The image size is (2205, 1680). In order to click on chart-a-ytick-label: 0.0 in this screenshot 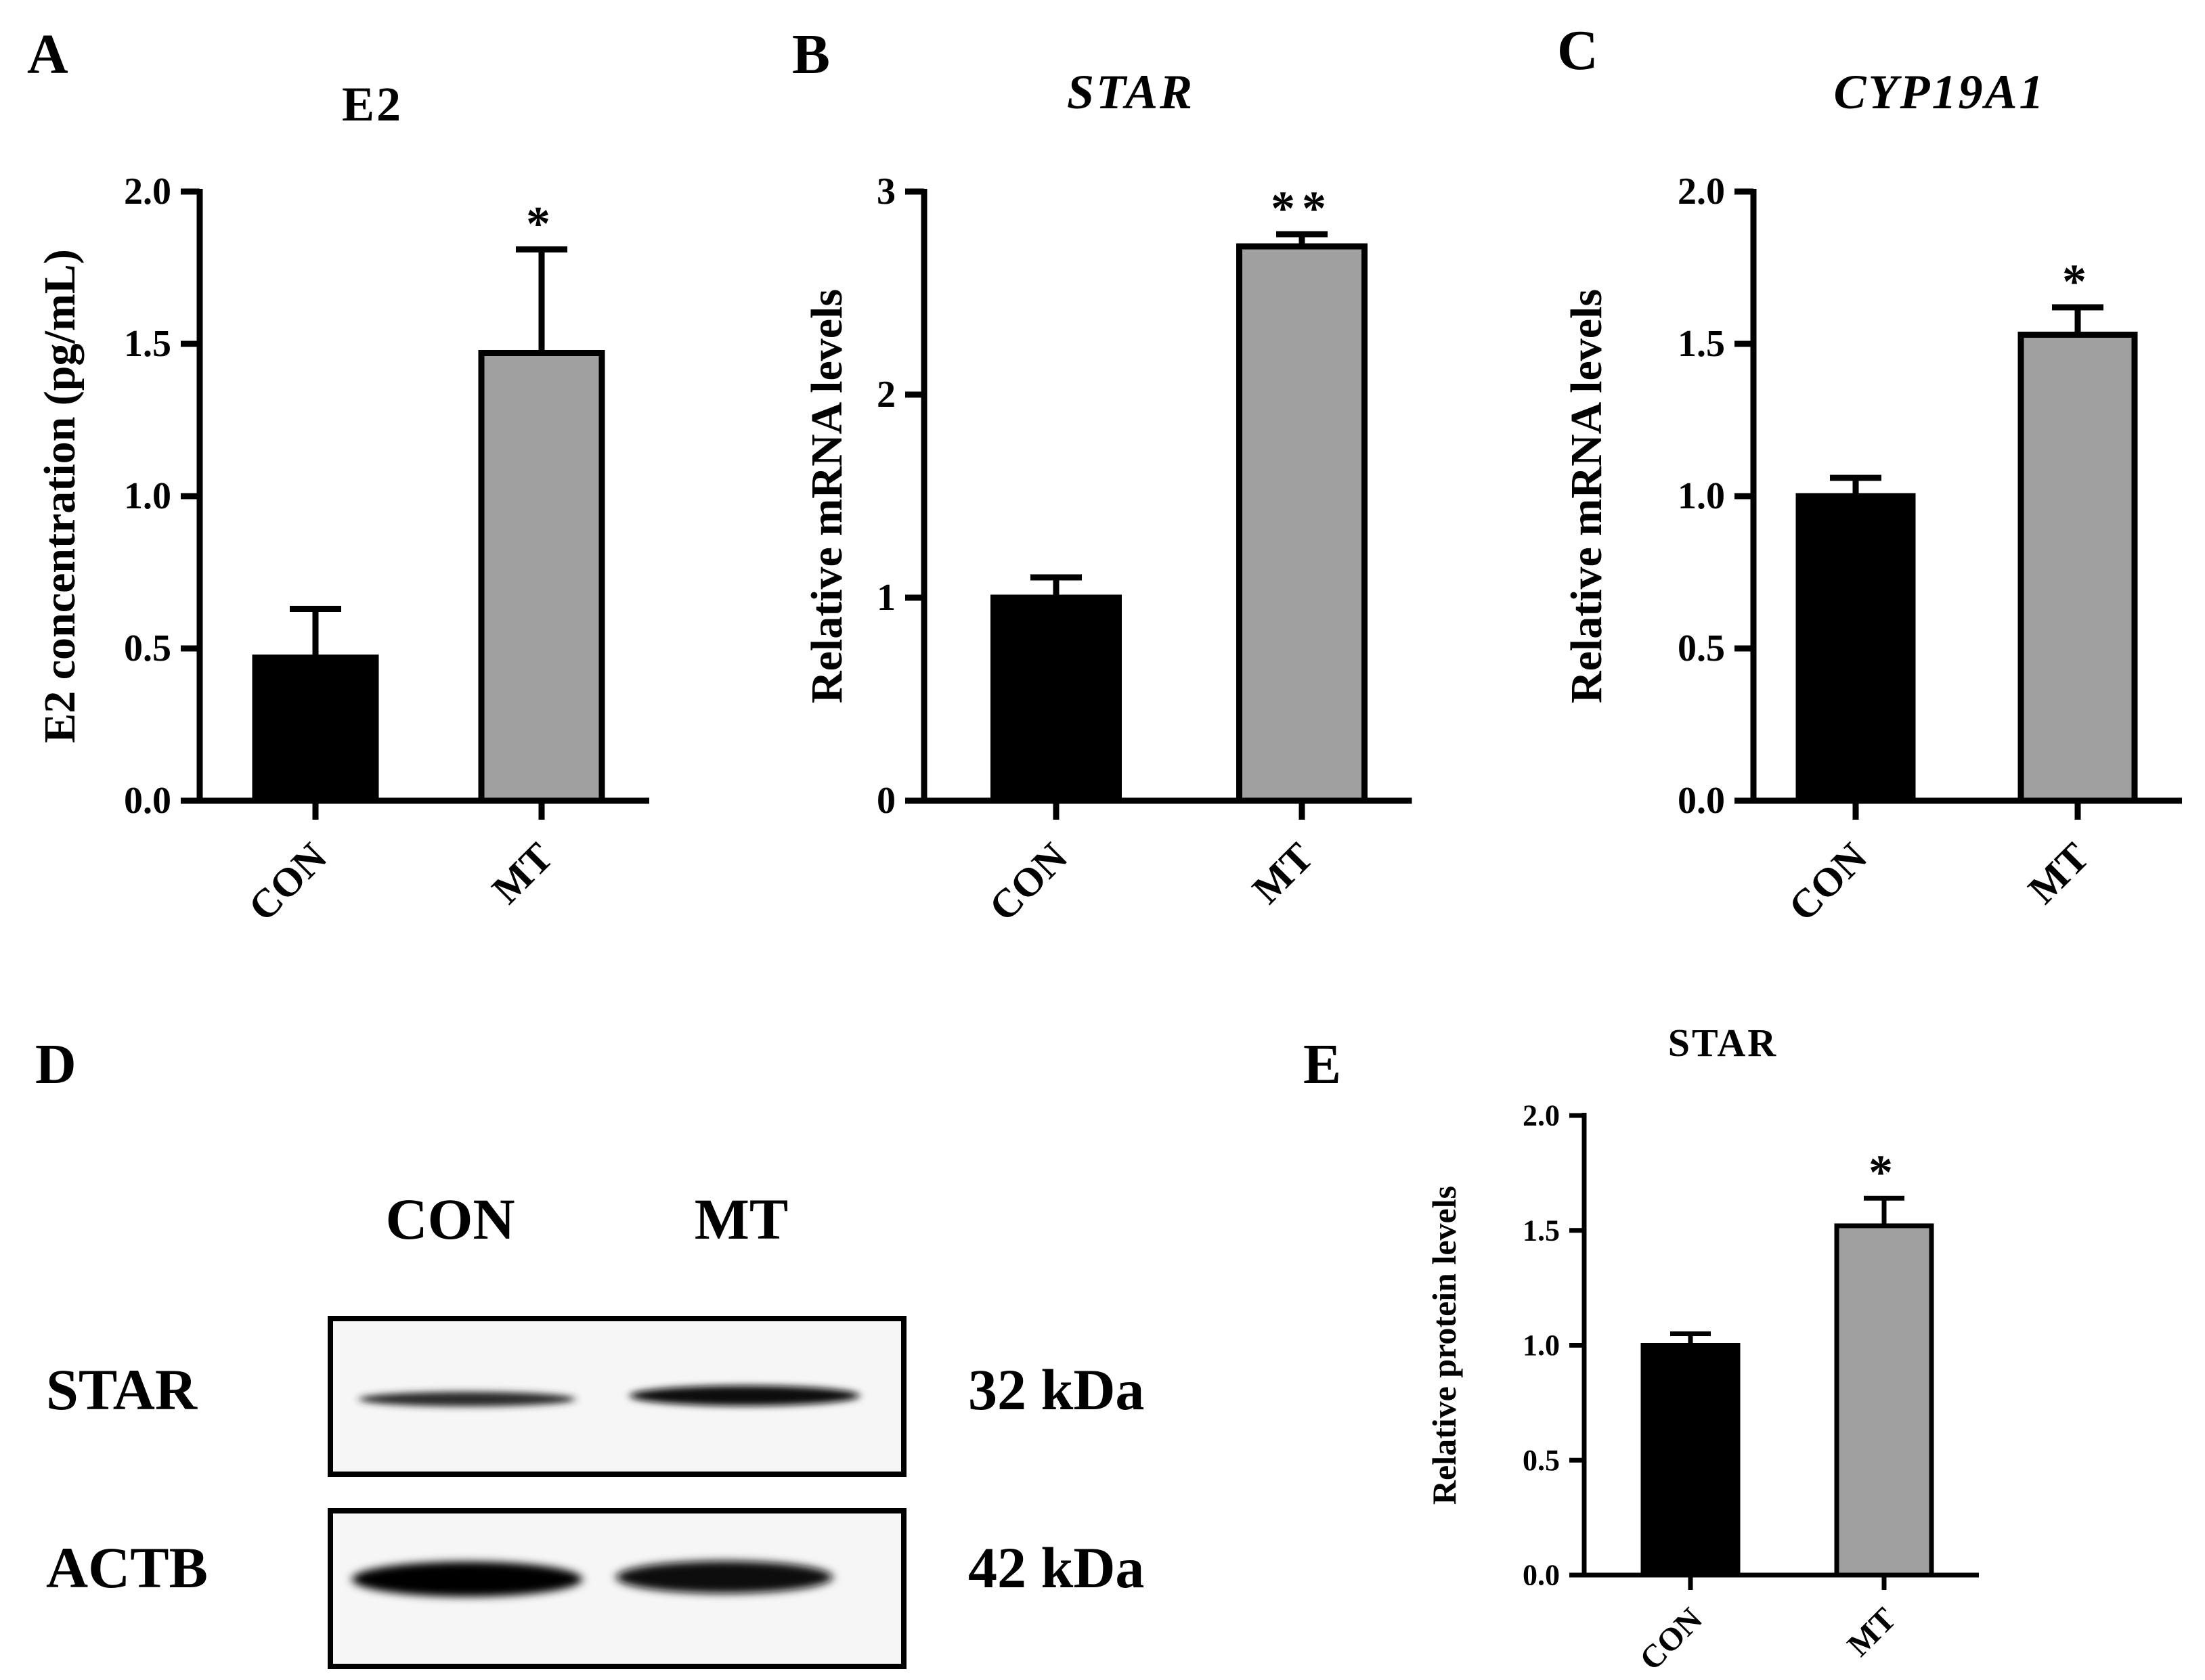, I will do `click(147, 801)`.